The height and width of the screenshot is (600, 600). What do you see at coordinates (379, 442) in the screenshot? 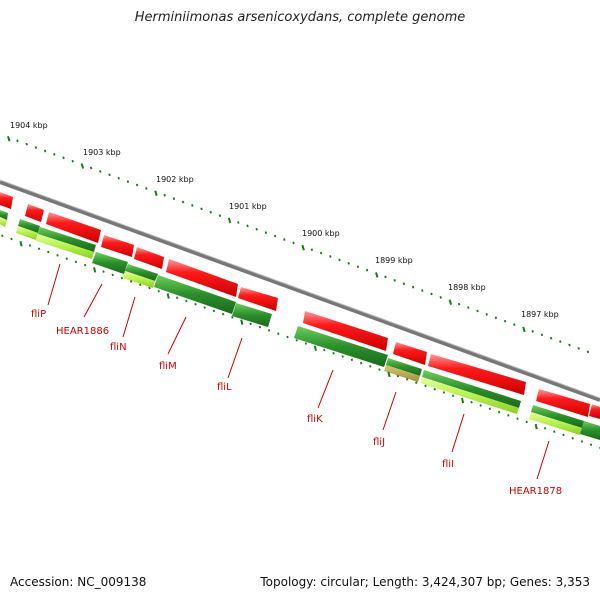
I see `gene-label-flij: fliJ` at bounding box center [379, 442].